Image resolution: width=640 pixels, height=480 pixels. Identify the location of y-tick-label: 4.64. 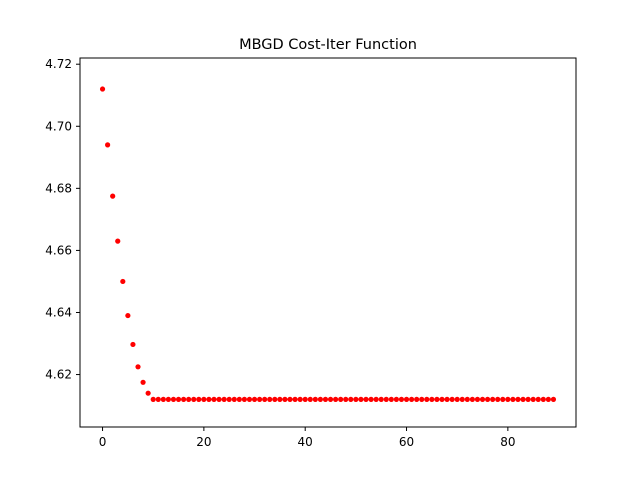
(58, 312).